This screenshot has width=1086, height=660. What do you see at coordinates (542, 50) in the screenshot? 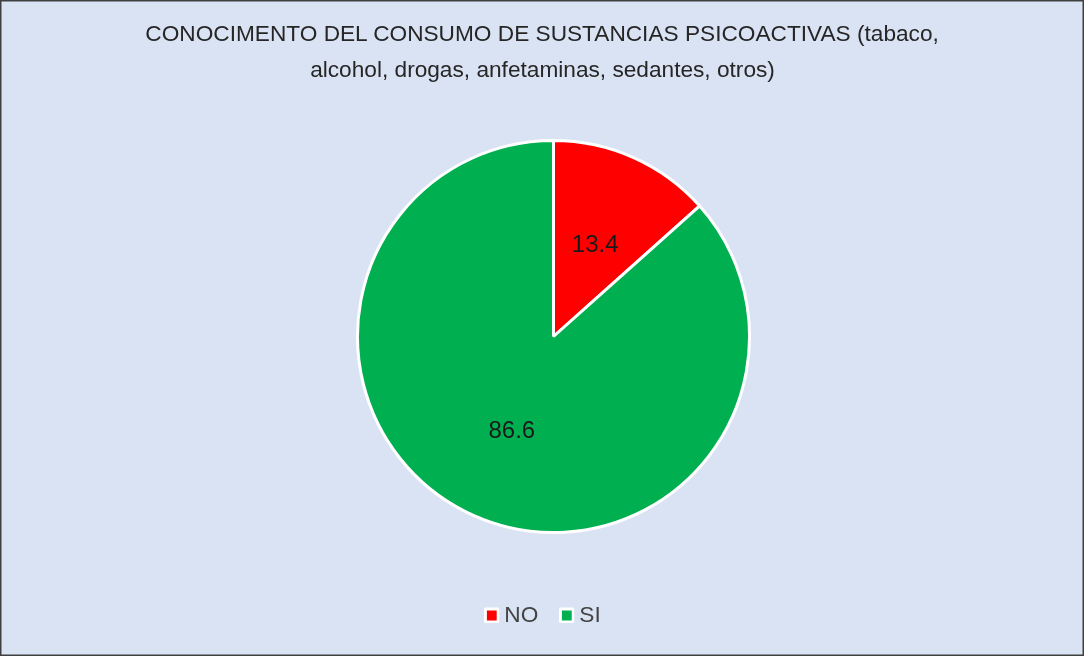
I see `chart-title: CONOCIMENTO DEL CONSUMO DE SUSTANCIAS PSICOACTIVAS (tabaco, alcohol, drogas, anfetaminas, sedantes, otros)` at bounding box center [542, 50].